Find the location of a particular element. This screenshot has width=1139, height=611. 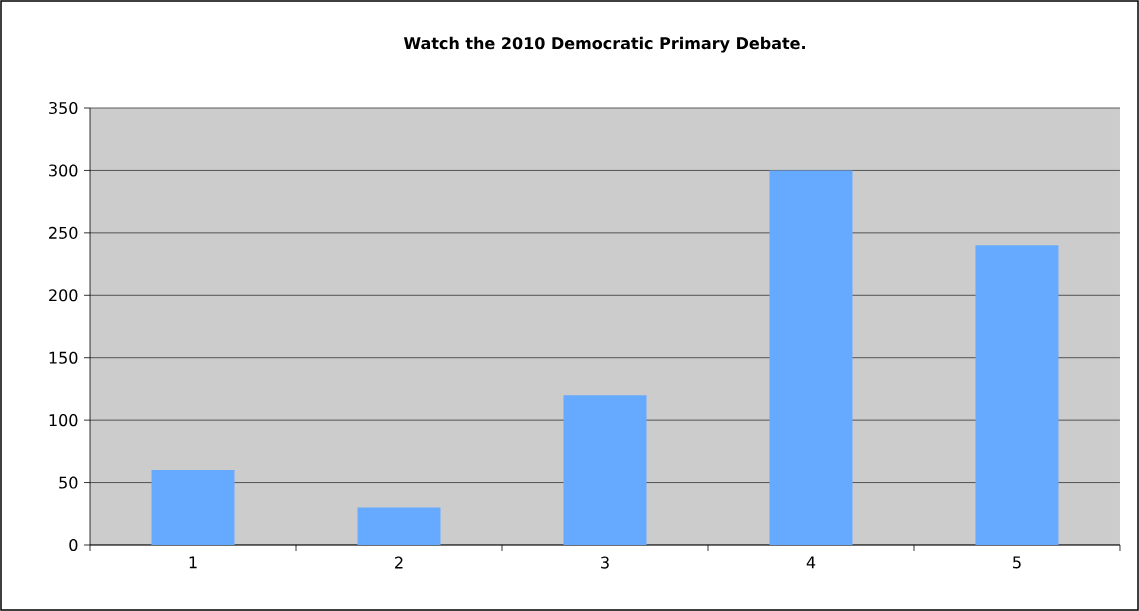

x-tick-label: 2 is located at coordinates (399, 562).